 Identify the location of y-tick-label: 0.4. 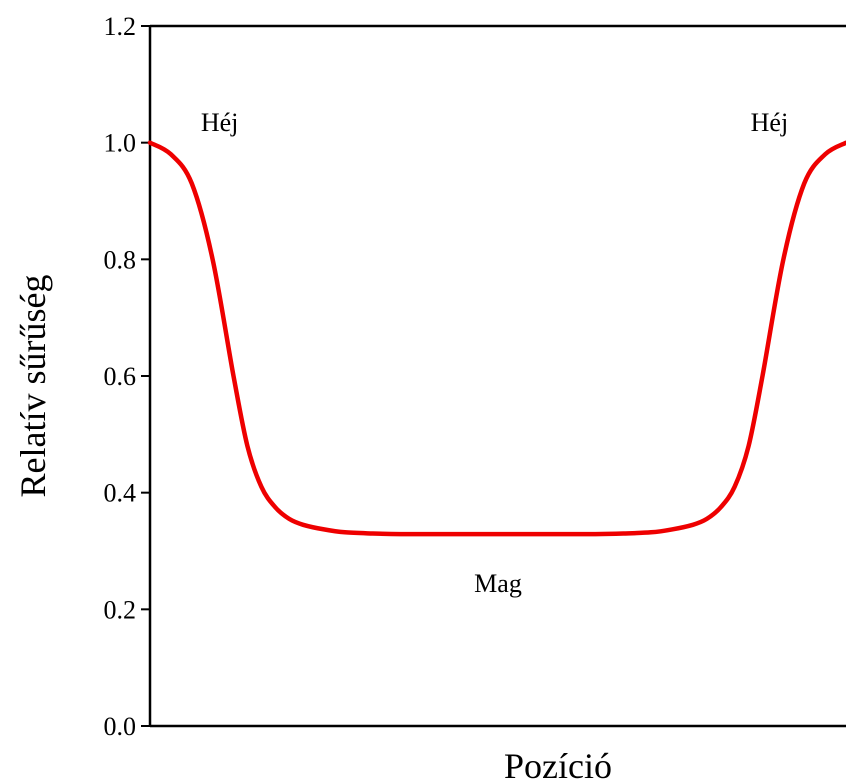
(120, 493).